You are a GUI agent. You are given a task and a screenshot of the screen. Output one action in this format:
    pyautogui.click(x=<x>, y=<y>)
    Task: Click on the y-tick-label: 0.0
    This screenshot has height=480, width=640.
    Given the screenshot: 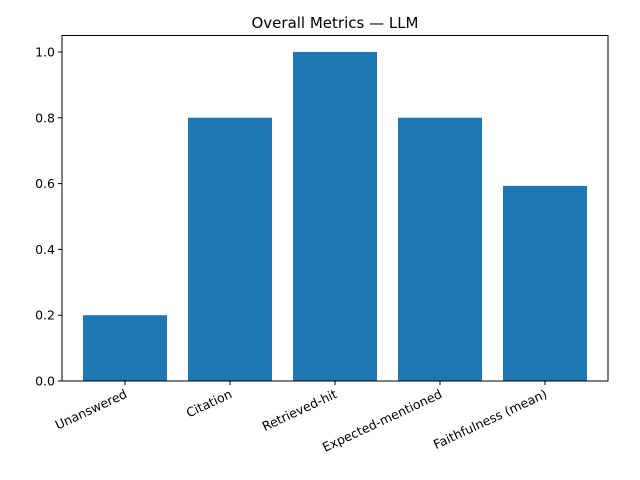 What is the action you would take?
    pyautogui.click(x=45, y=381)
    